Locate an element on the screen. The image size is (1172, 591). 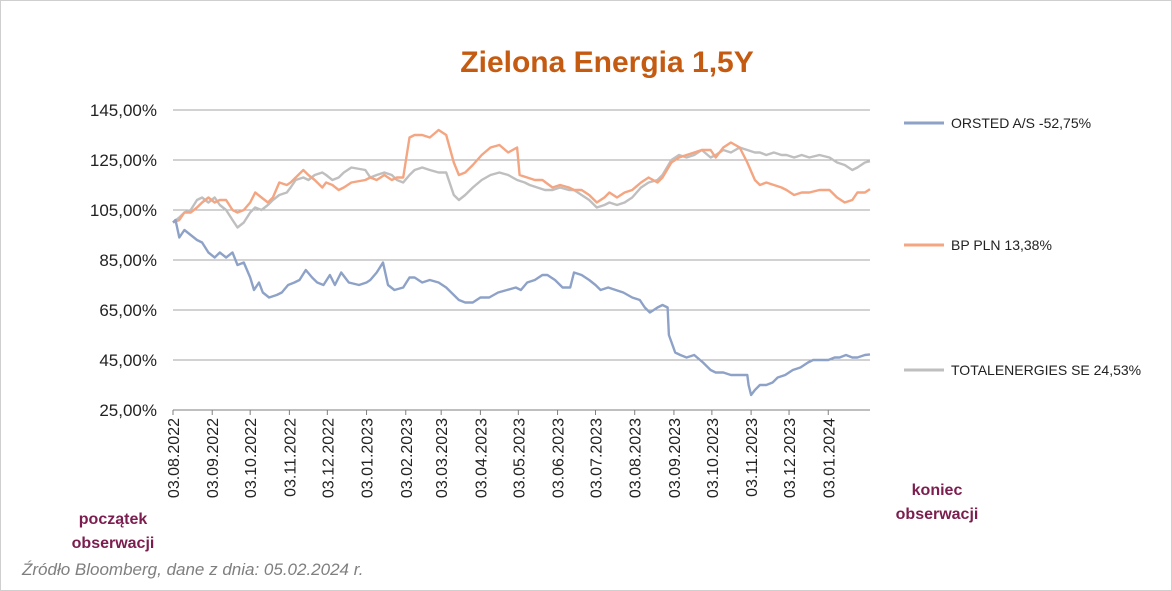
y-tick-label: 45,00% is located at coordinates (128, 360).